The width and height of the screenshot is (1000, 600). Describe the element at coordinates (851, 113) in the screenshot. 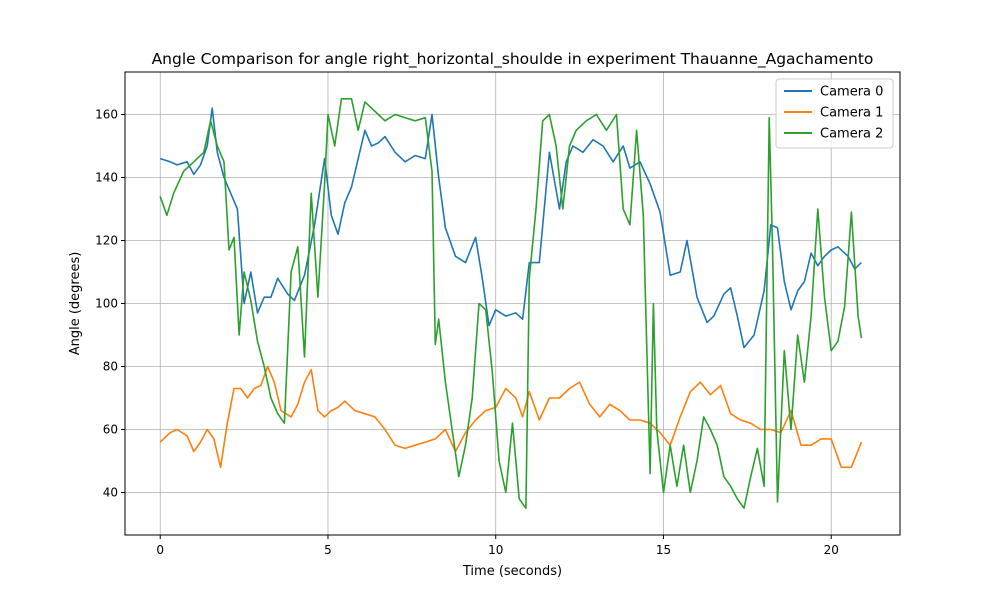

I see `legend-label-camera-1: Camera 1` at that location.